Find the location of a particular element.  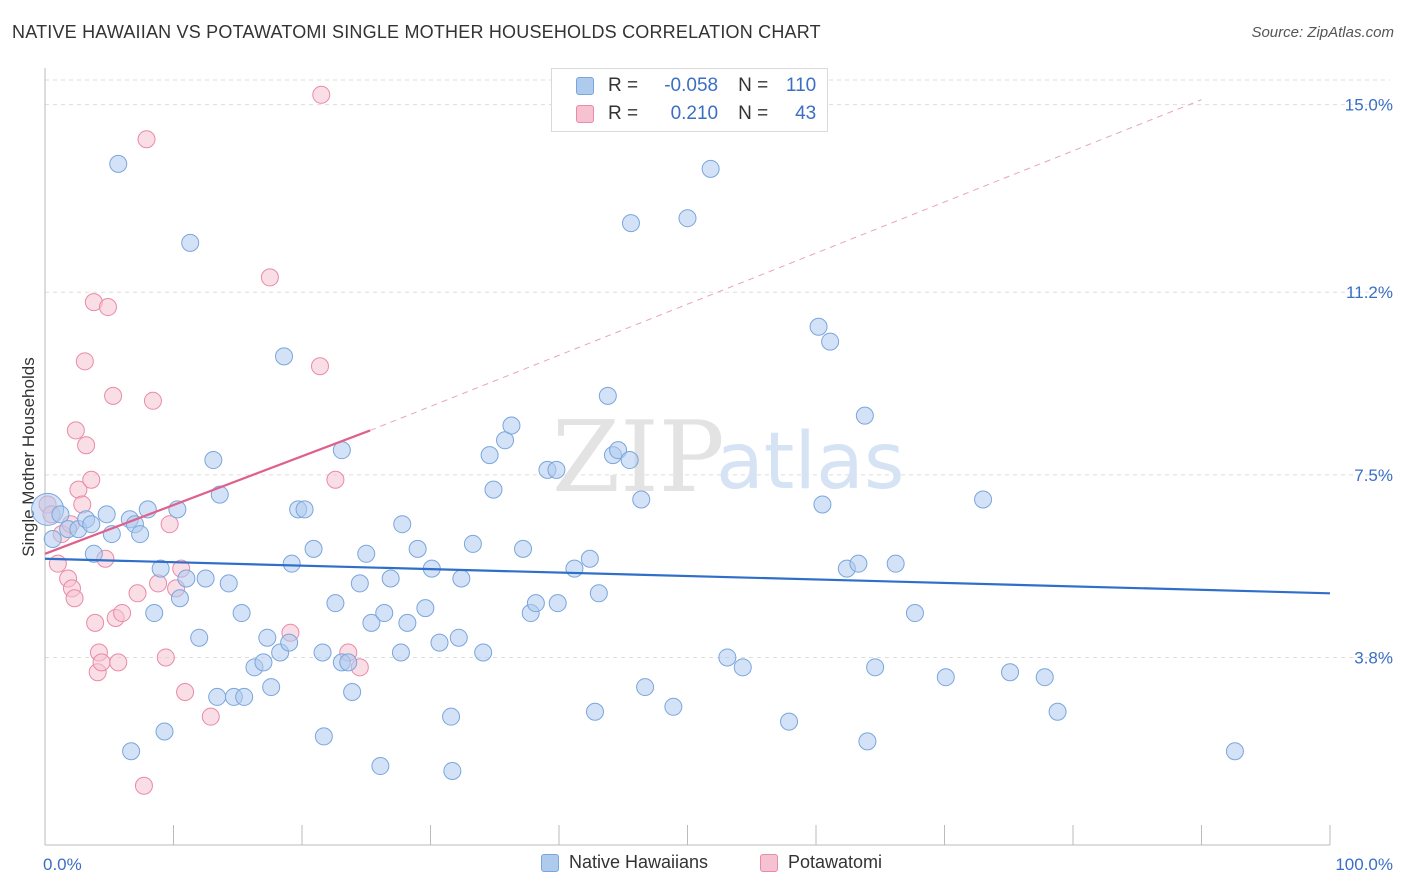

n-value: 110 is located at coordinates (801, 85).